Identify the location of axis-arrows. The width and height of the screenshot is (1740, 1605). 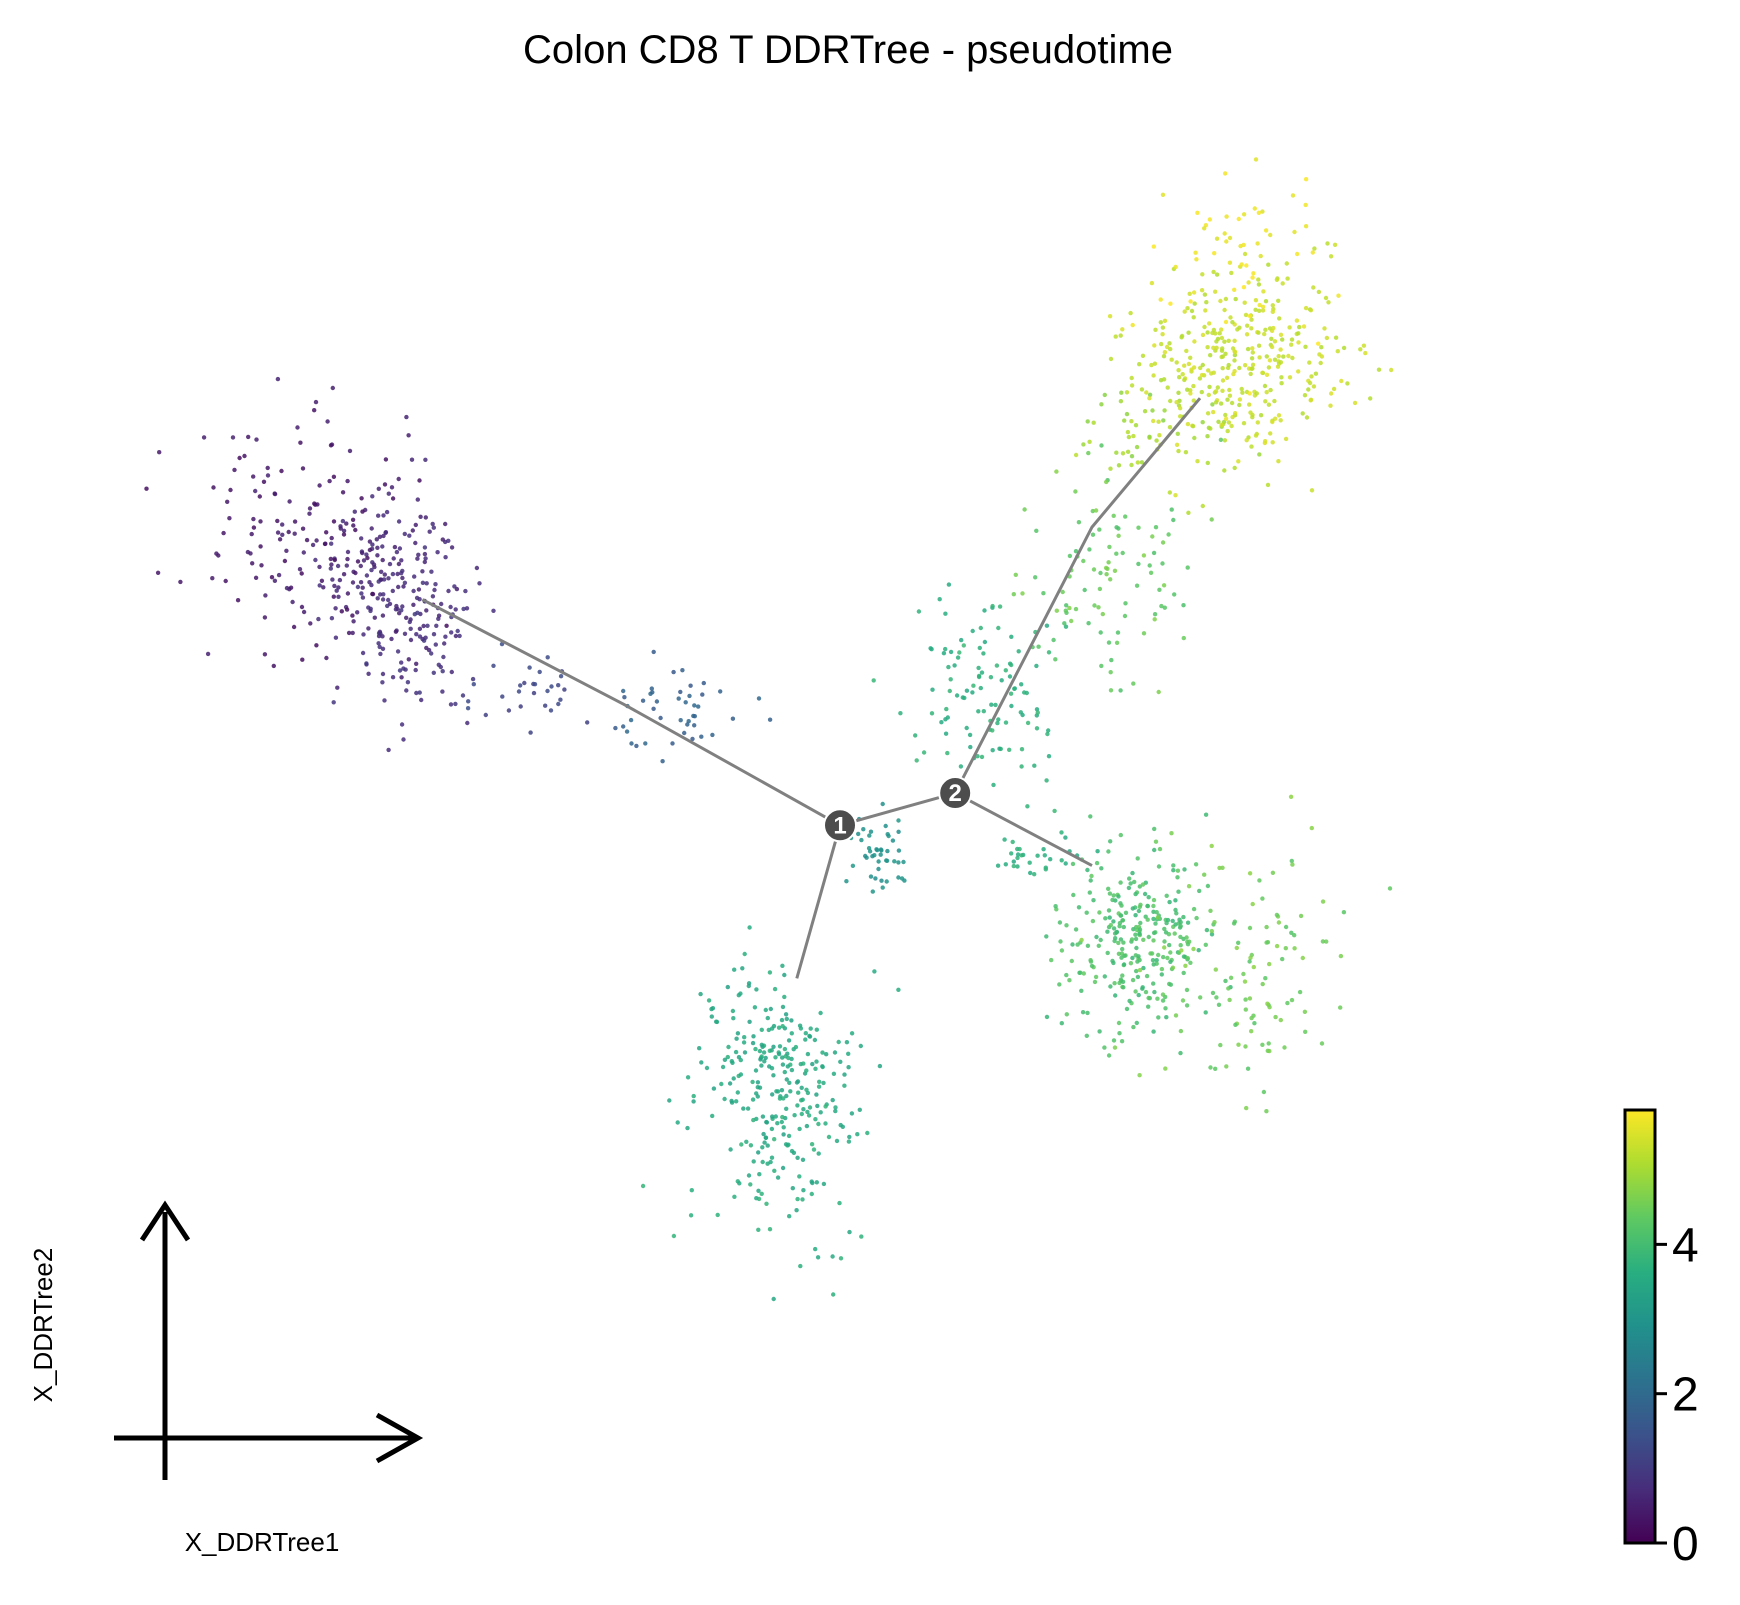
(269, 1340).